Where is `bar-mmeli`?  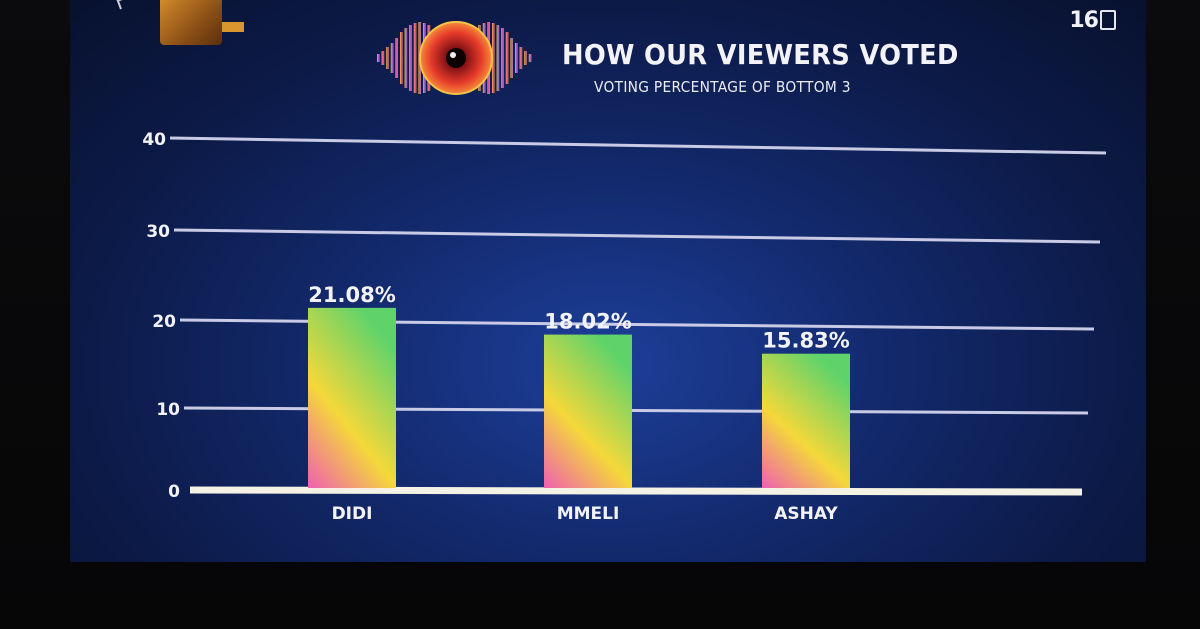 bar-mmeli is located at coordinates (588, 411).